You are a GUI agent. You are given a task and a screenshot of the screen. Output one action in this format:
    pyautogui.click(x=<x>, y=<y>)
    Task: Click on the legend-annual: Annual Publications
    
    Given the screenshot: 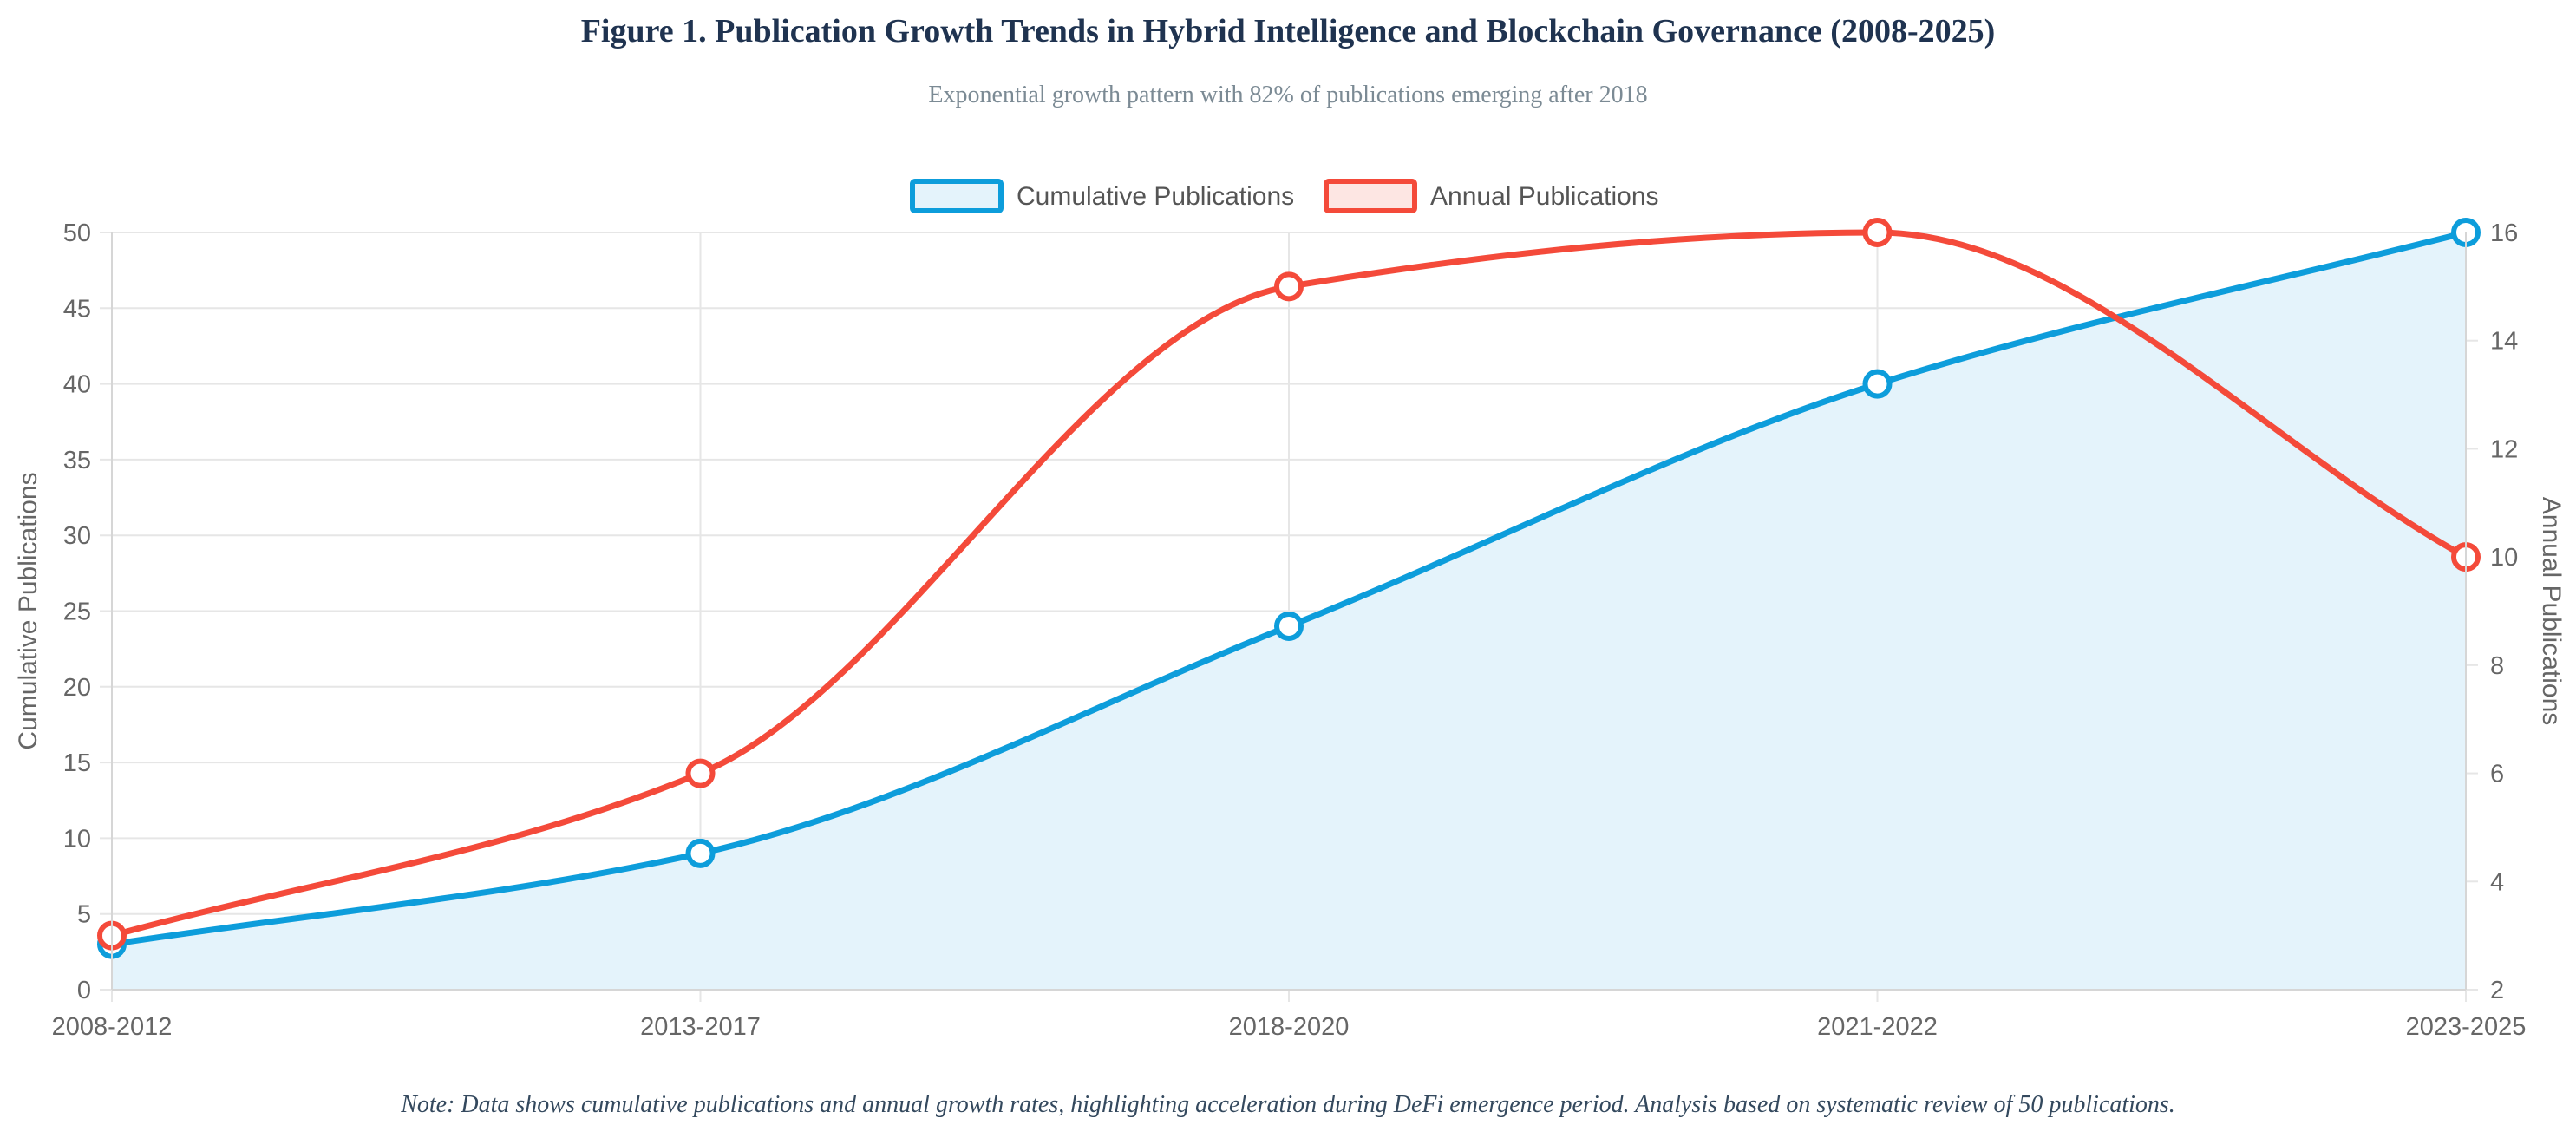 What is the action you would take?
    pyautogui.click(x=1491, y=196)
    